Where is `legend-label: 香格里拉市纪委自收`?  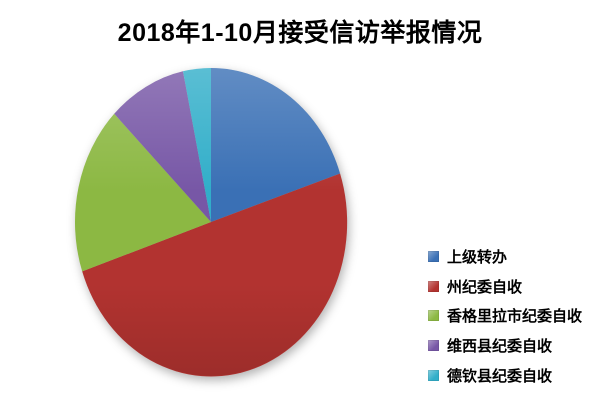
legend-label: 香格里拉市纪委自收 is located at coordinates (515, 317).